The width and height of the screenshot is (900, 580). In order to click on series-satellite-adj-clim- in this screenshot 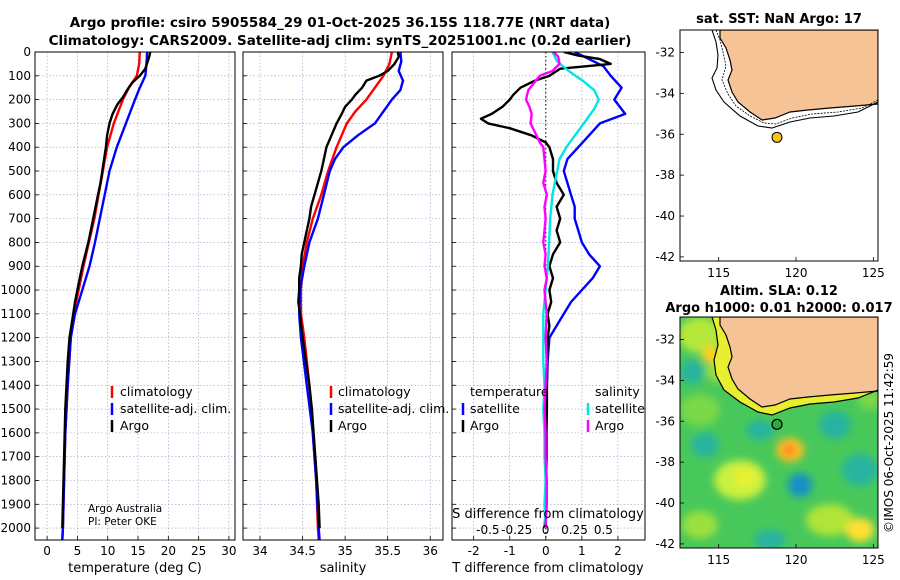, I will do `click(351, 296)`.